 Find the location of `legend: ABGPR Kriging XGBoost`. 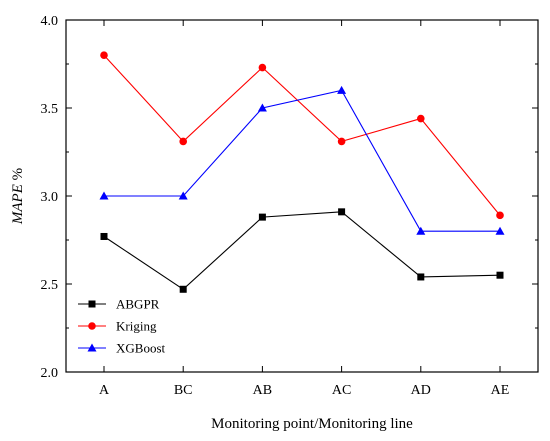

legend: ABGPR Kriging XGBoost is located at coordinates (122, 326).